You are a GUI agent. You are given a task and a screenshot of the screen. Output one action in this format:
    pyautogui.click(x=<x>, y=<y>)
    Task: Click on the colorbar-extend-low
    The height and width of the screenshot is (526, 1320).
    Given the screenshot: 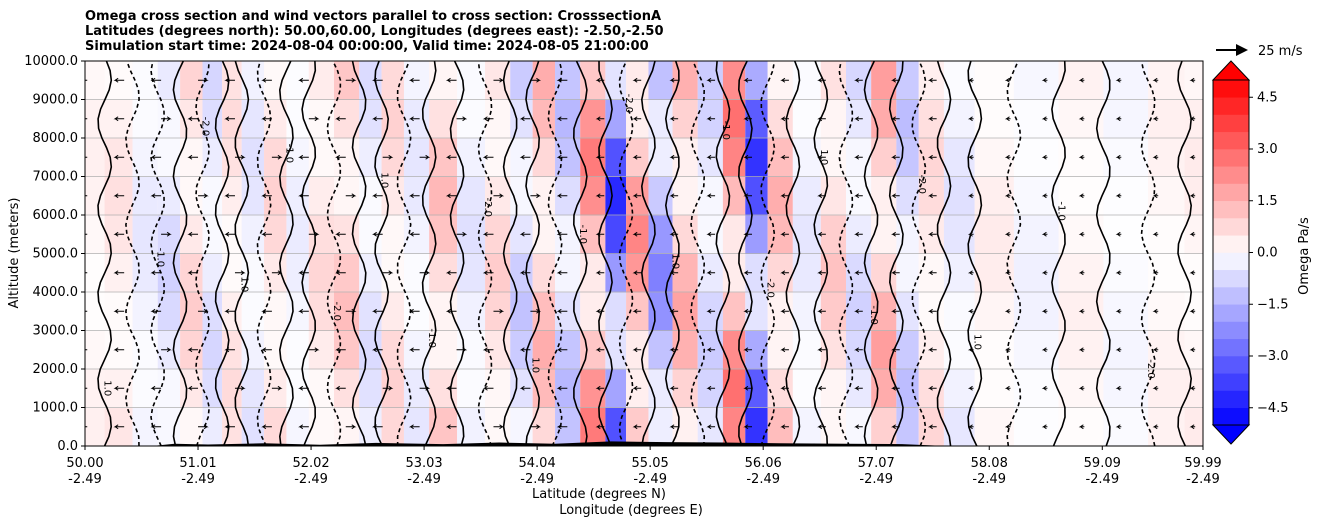 What is the action you would take?
    pyautogui.click(x=1231, y=434)
    